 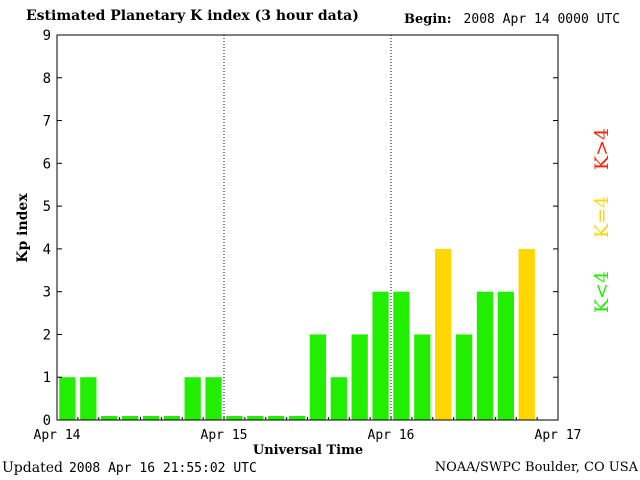 I want to click on y-tick-label: 5, so click(x=47, y=207).